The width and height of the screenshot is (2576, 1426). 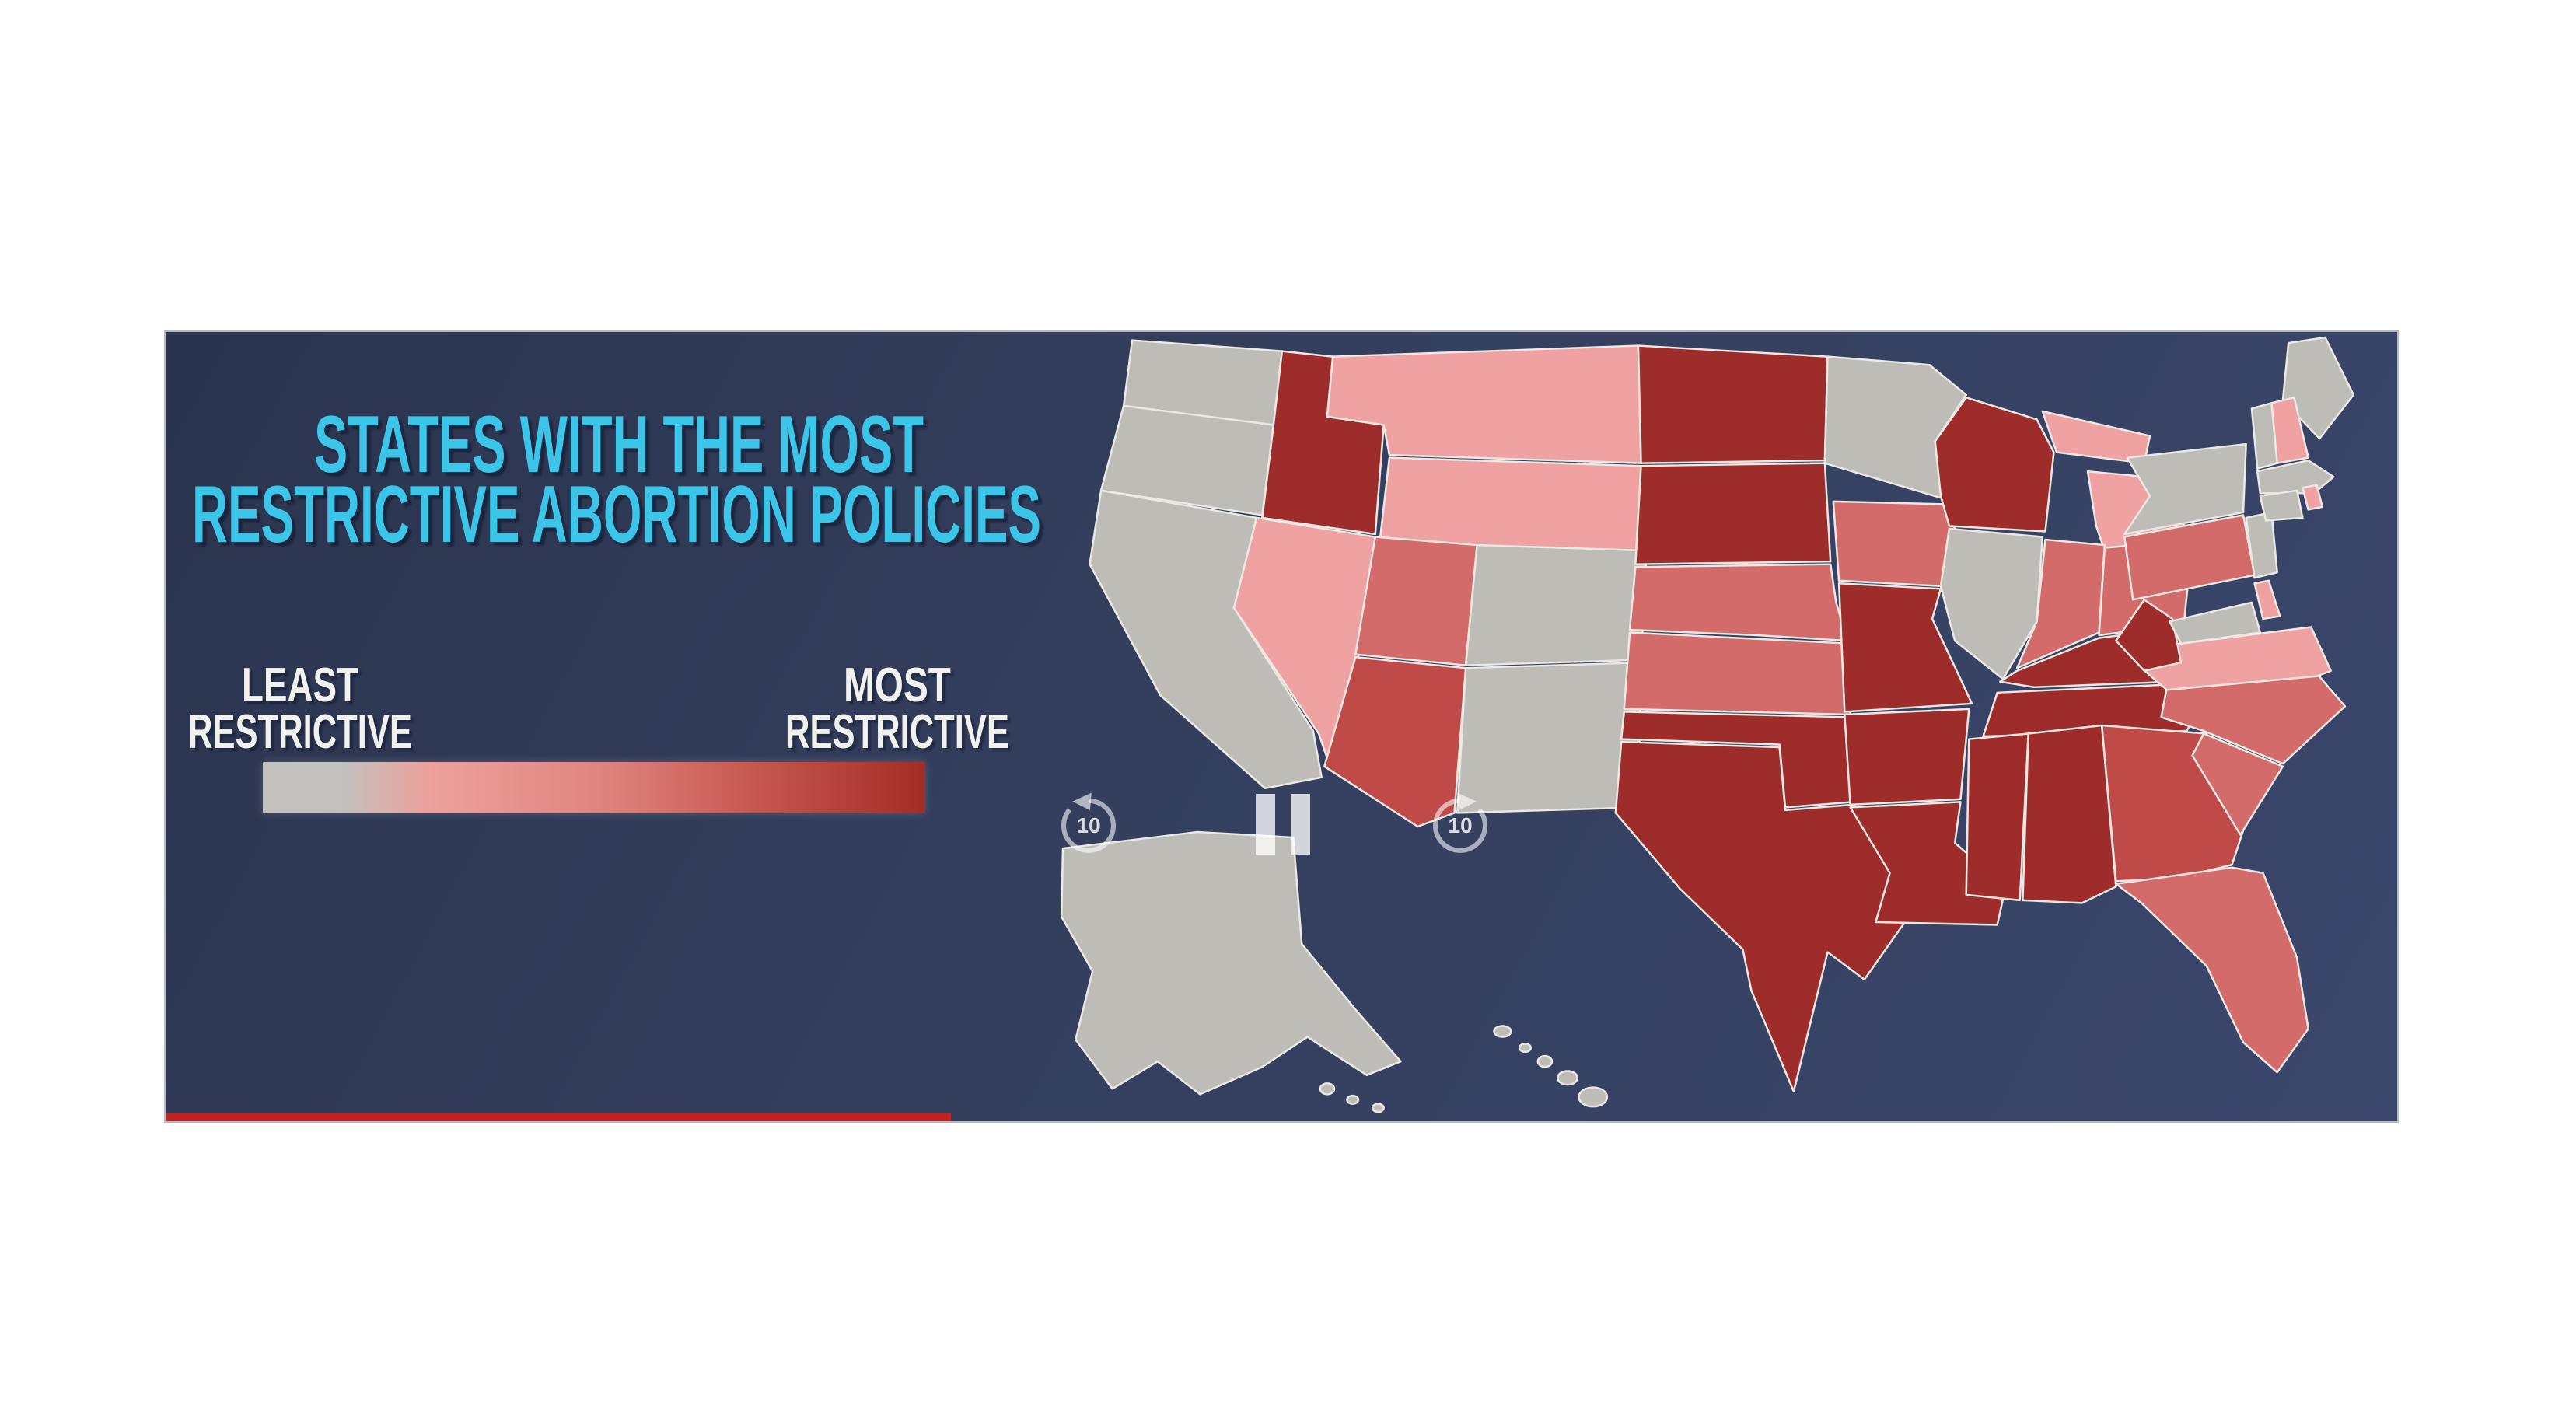 What do you see at coordinates (897, 732) in the screenshot?
I see `legend-most-line-2: RESTRICTIVE` at bounding box center [897, 732].